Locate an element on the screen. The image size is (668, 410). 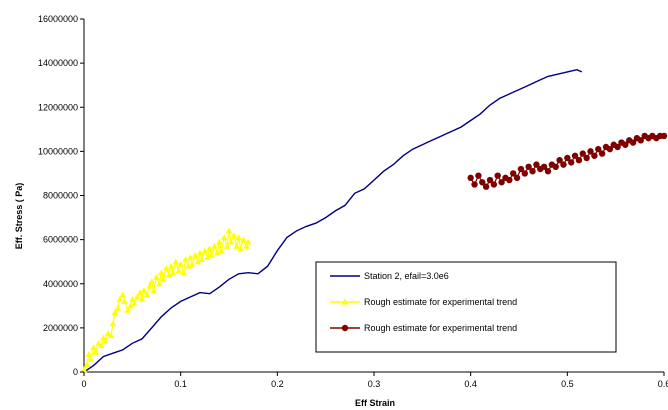
series-2-line is located at coordinates (166, 300).